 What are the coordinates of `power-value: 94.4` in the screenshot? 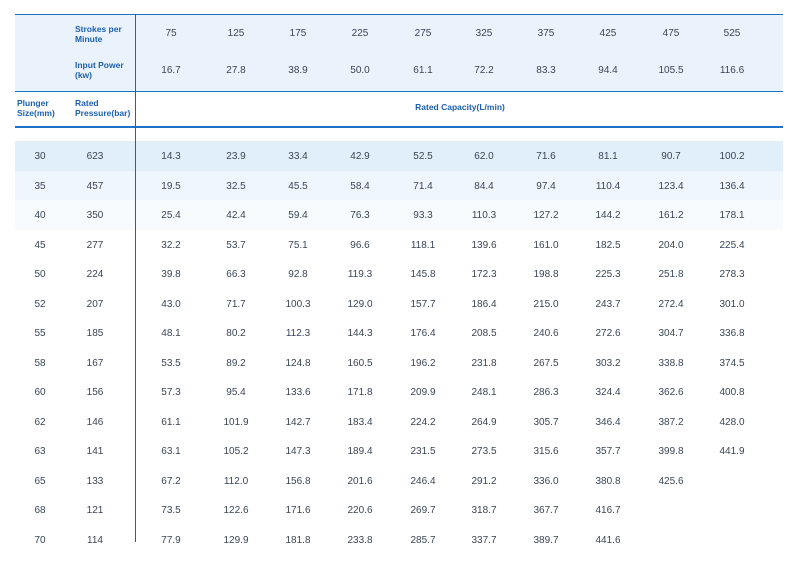 It's located at (608, 70).